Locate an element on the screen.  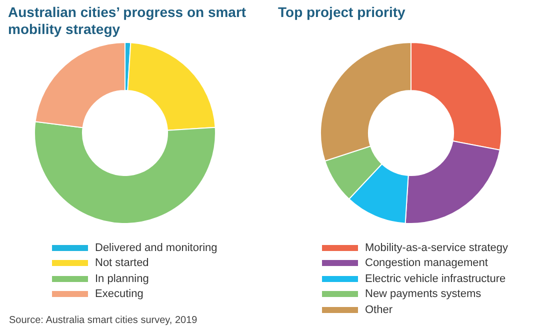
legend-label: Congestion management is located at coordinates (426, 263).